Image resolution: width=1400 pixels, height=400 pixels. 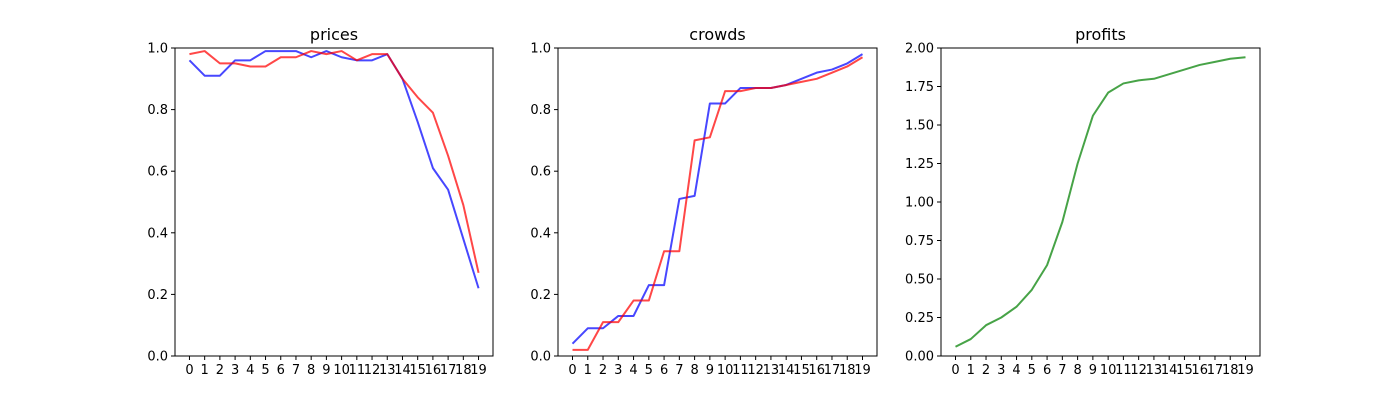 I want to click on y-tick-label: 1.75, so click(x=919, y=87).